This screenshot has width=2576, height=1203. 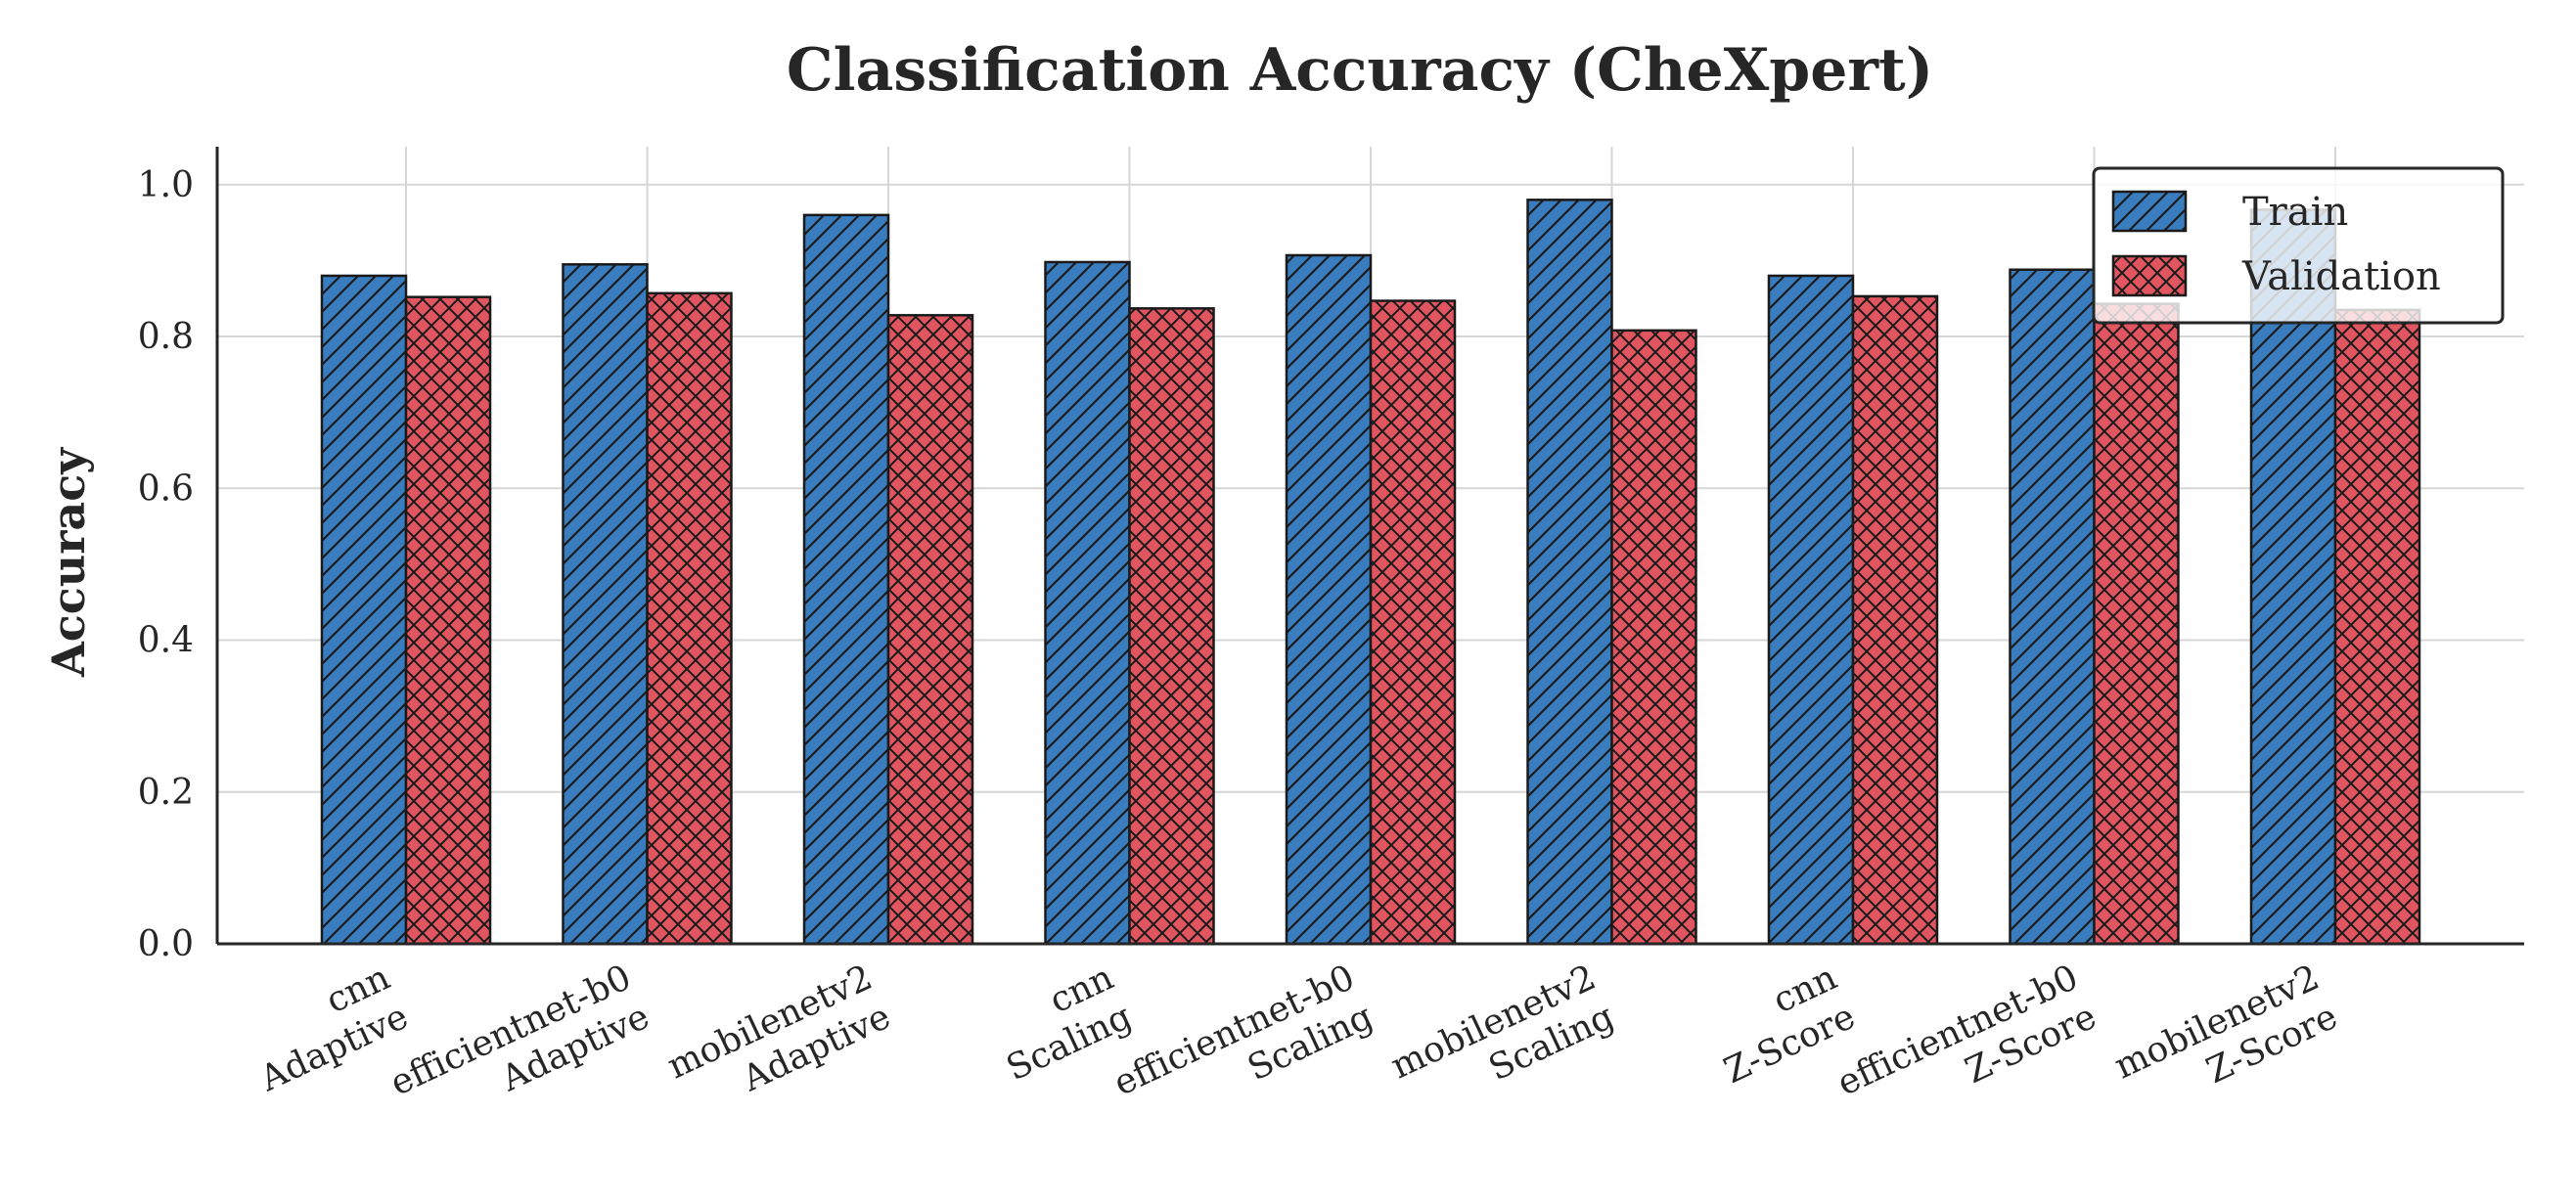 I want to click on y-tick-label: 0.4, so click(x=166, y=641).